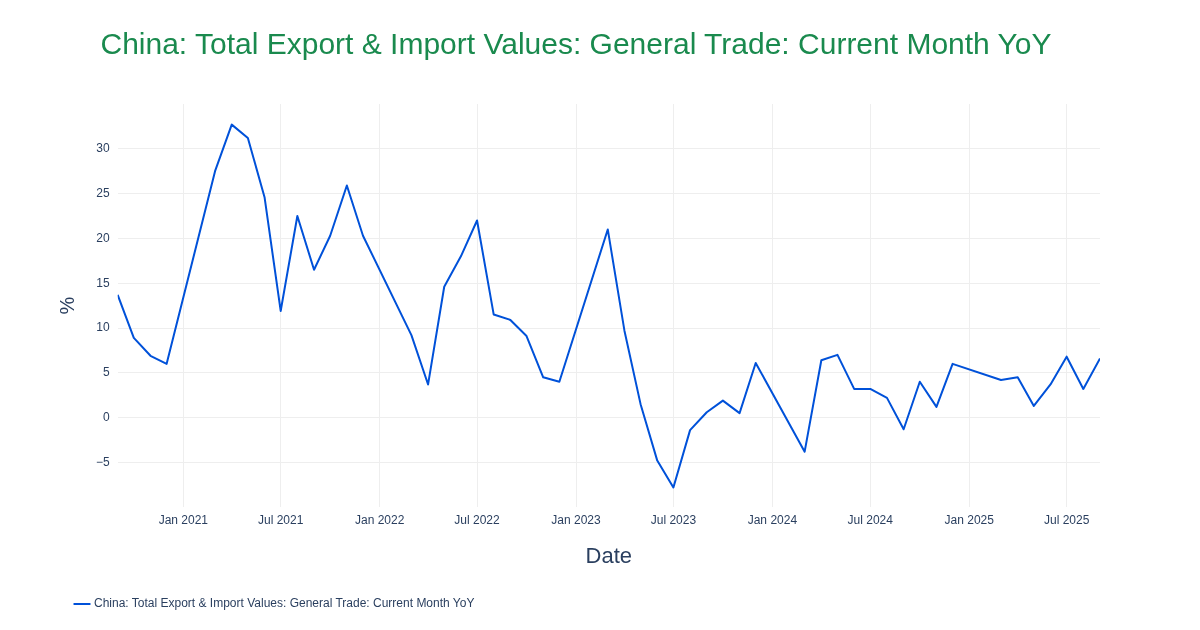  I want to click on y-axis-title: %, so click(66, 305).